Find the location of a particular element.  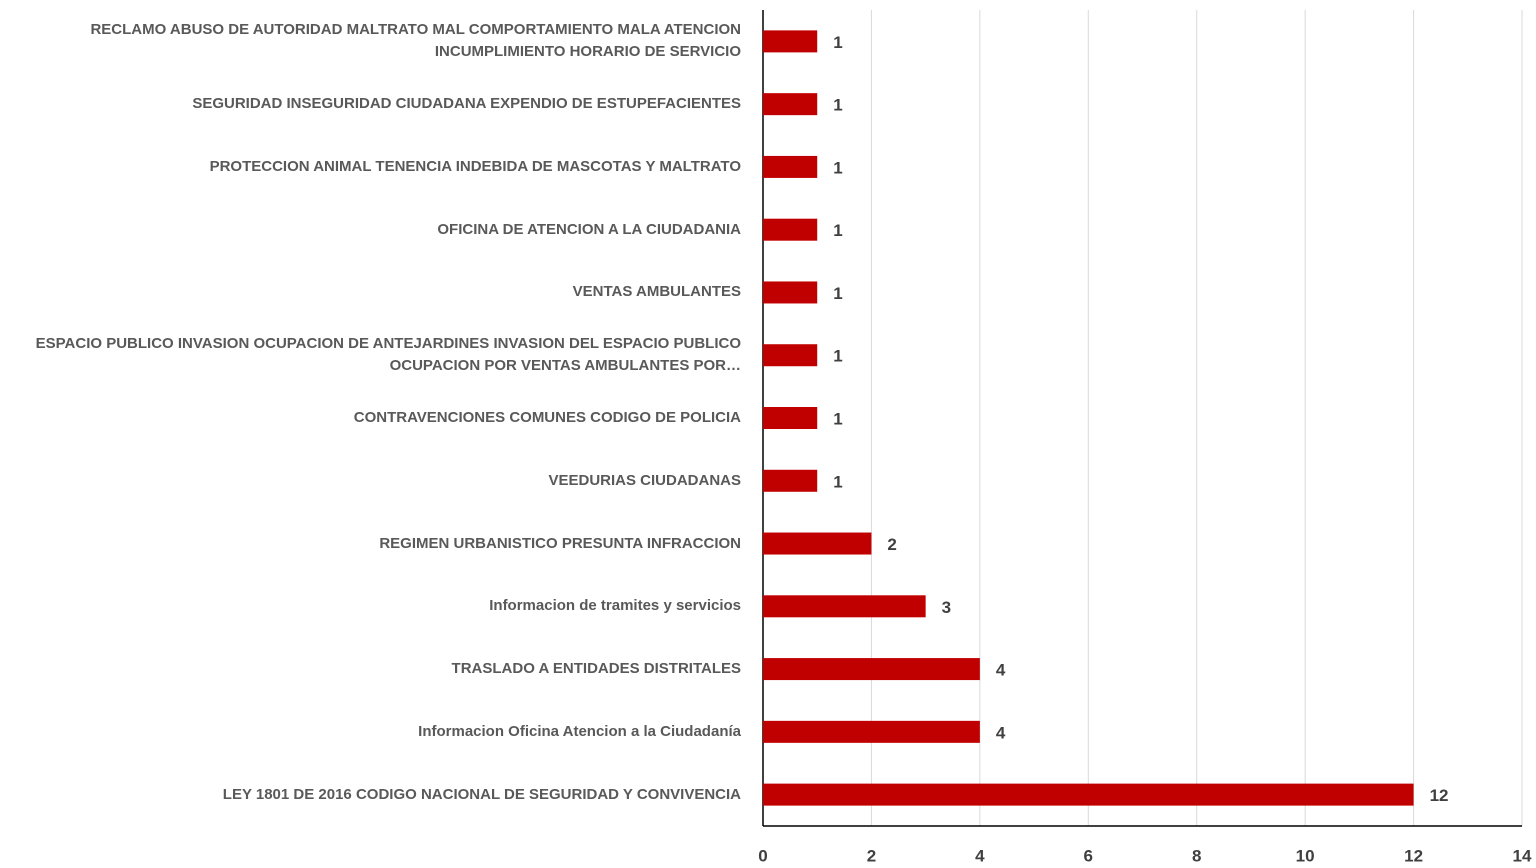

x-tick-label: 8 is located at coordinates (1196, 855).